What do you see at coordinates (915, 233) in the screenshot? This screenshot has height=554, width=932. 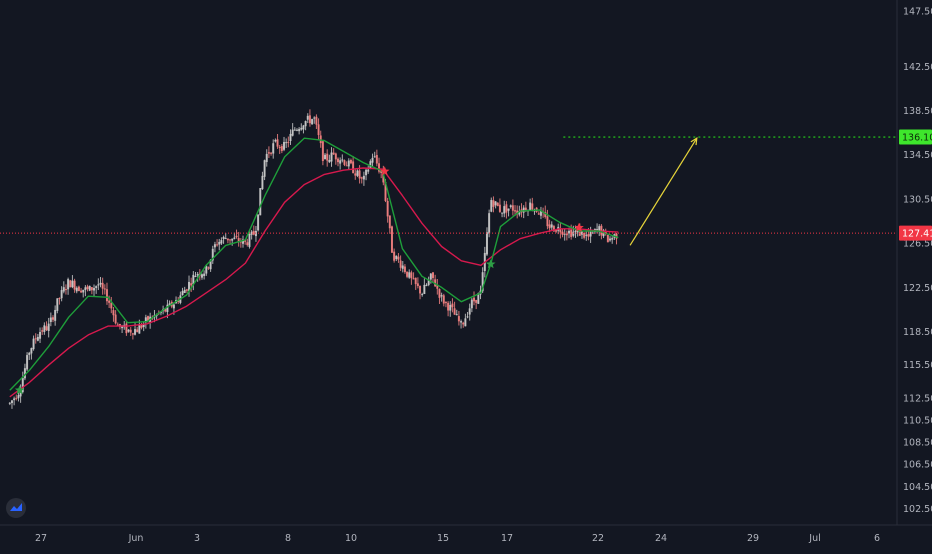 I see `current-price-label-bg` at bounding box center [915, 233].